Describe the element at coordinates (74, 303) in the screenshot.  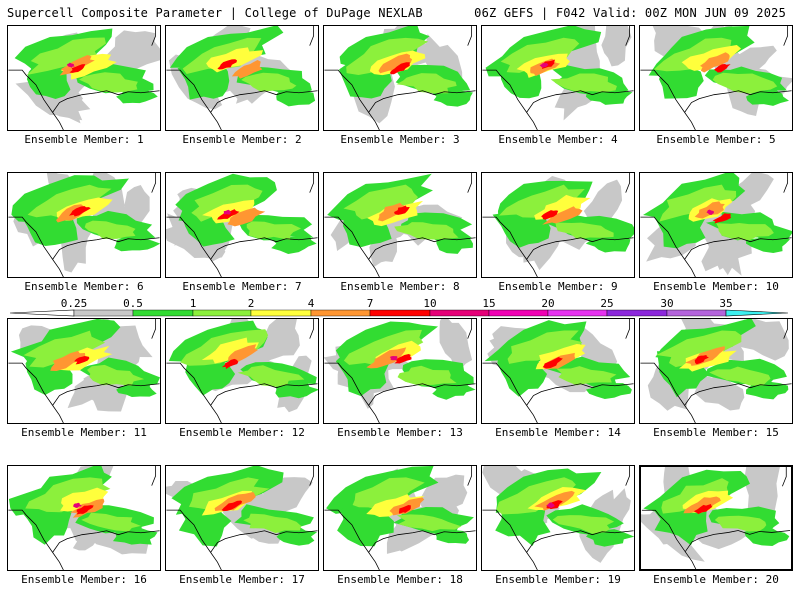
I see `colorbar-tick-label: 0.25` at that location.